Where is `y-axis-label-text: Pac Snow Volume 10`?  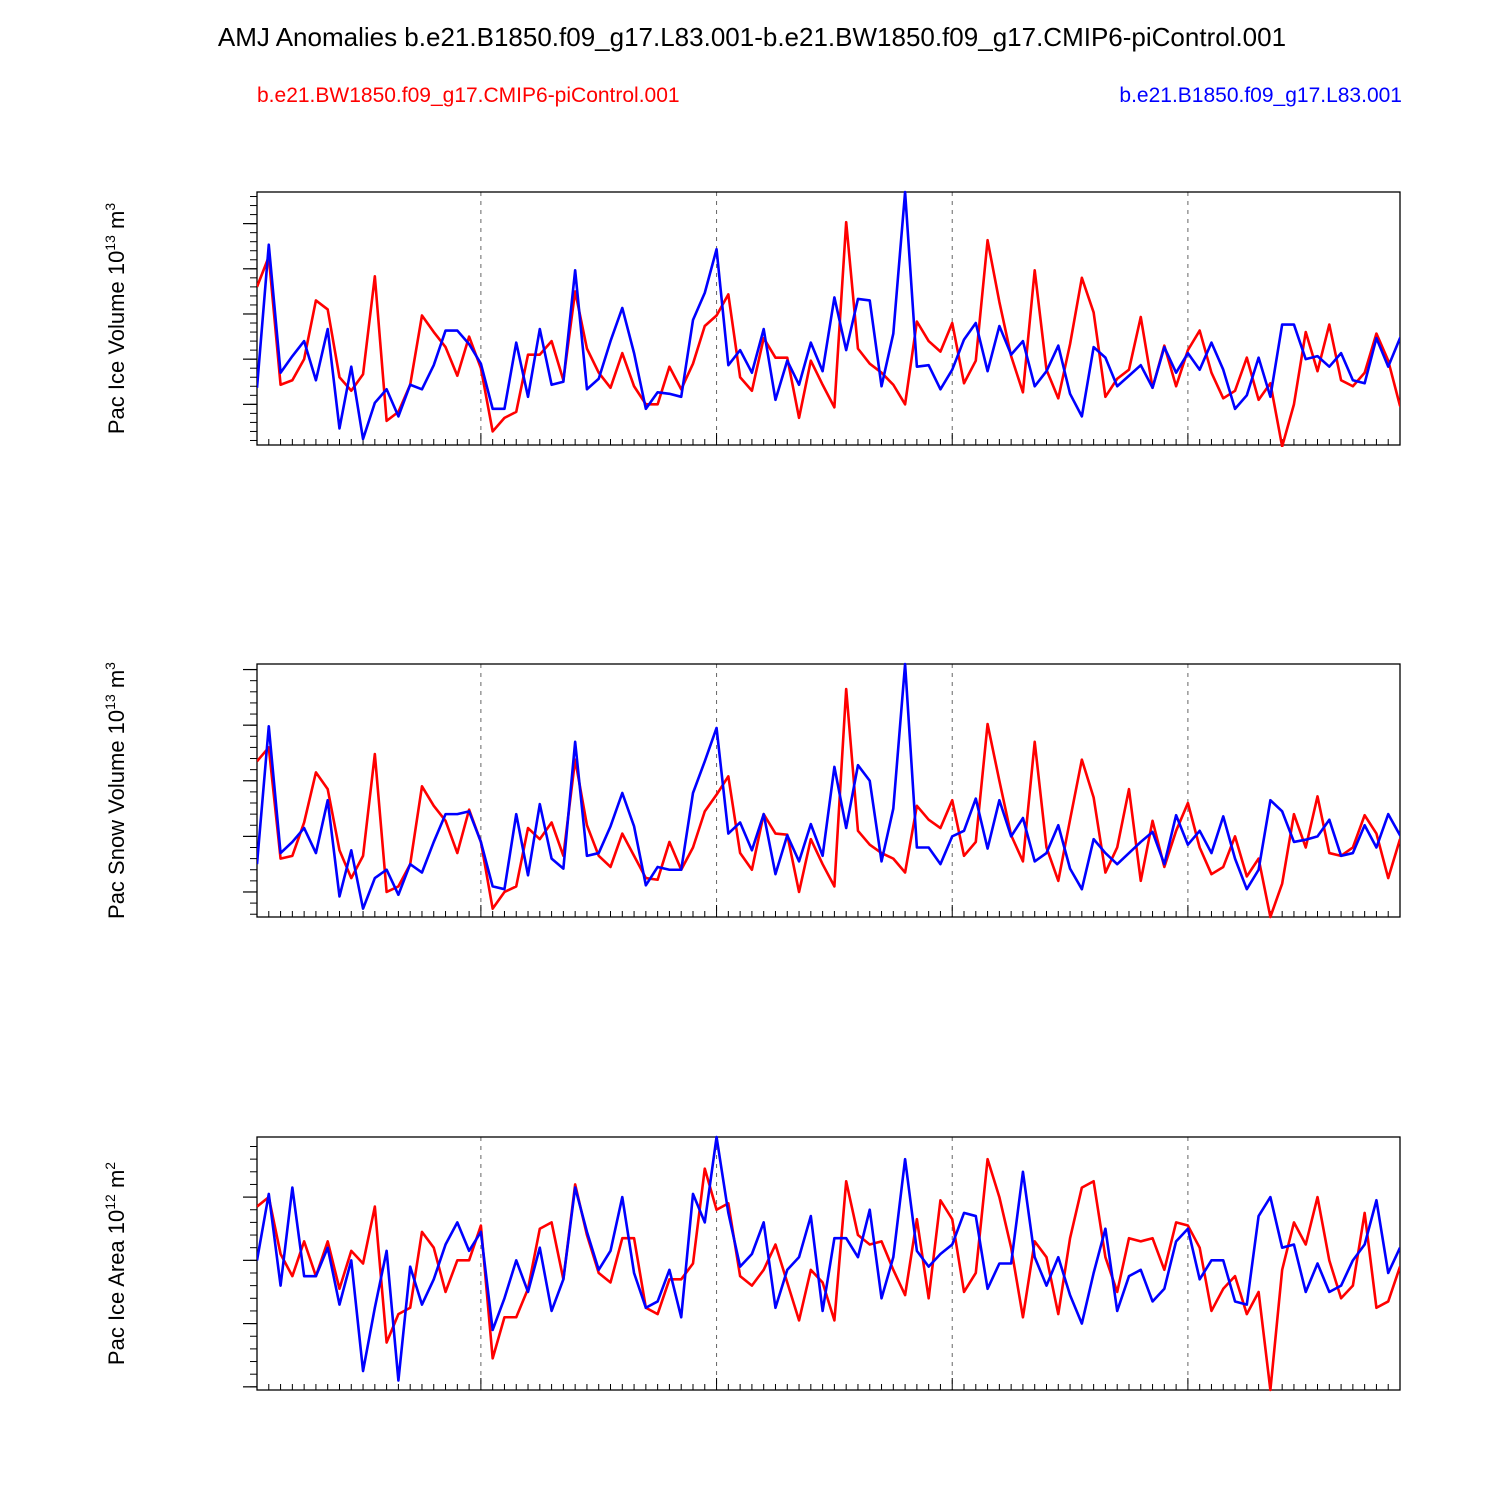
y-axis-label-text: Pac Snow Volume 10 is located at coordinates (116, 814).